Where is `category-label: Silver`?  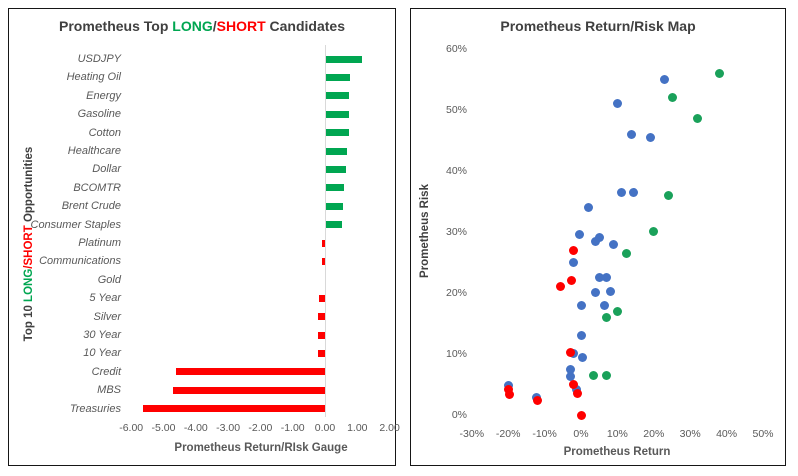 category-label: Silver is located at coordinates (107, 316).